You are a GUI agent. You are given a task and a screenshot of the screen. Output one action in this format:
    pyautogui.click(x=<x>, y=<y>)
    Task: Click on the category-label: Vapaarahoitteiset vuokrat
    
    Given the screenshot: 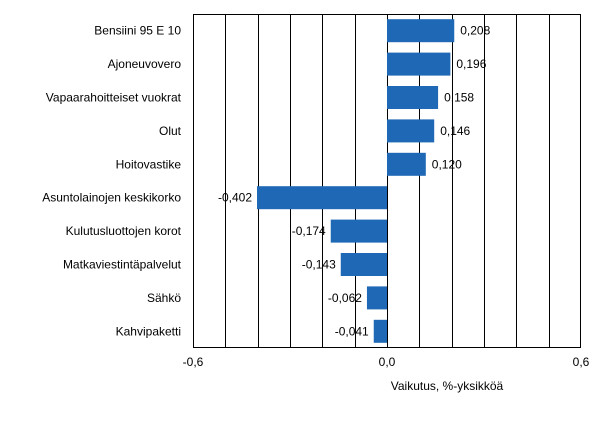 What is the action you would take?
    pyautogui.click(x=114, y=98)
    